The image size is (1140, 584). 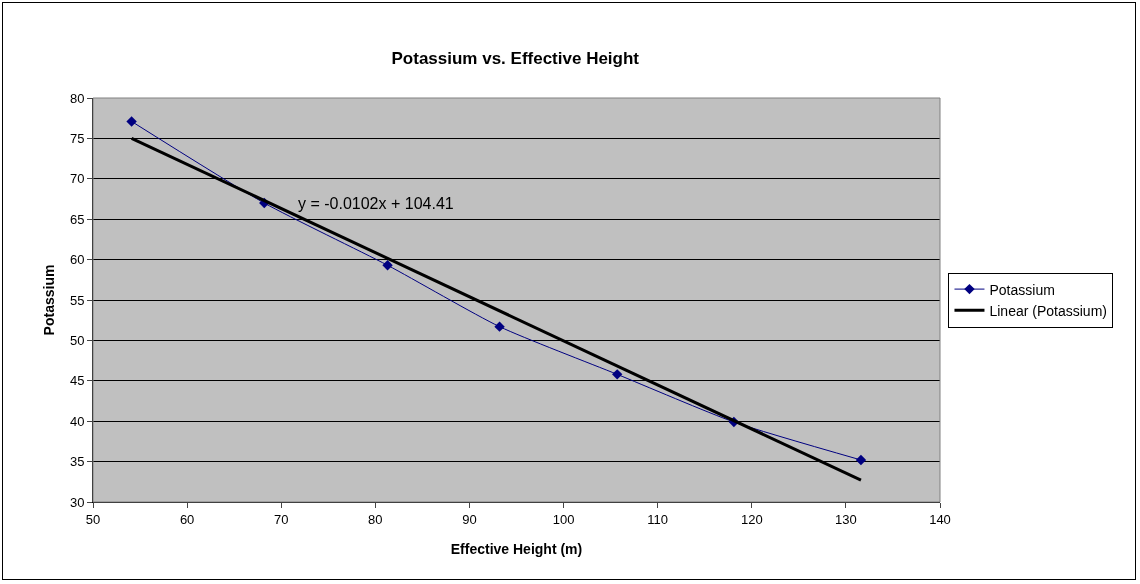 I want to click on legend-label: Potassium, so click(x=1022, y=289).